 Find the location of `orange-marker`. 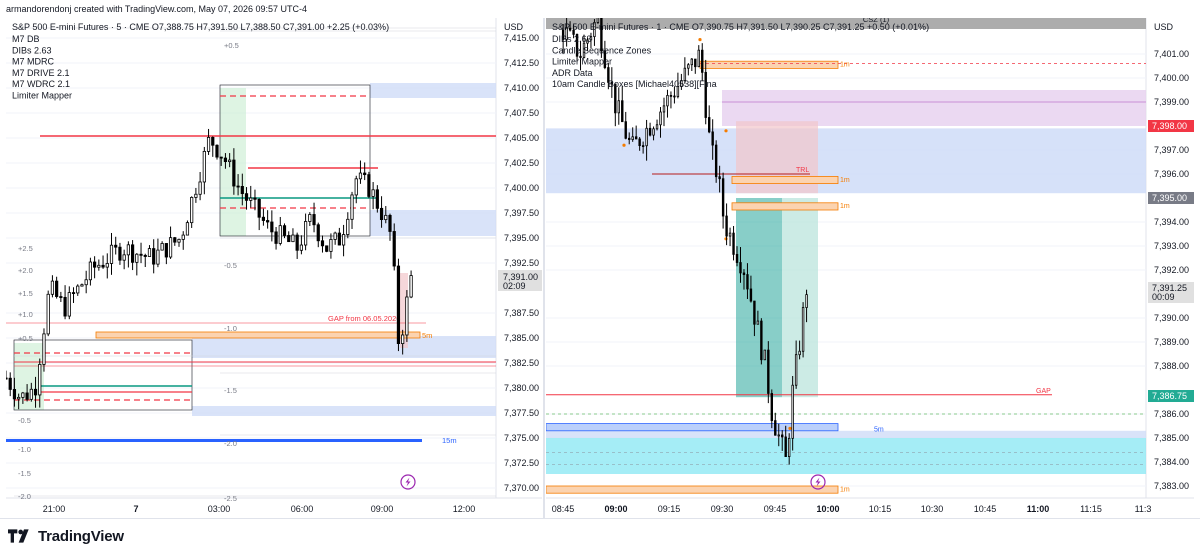

orange-marker is located at coordinates (624, 145).